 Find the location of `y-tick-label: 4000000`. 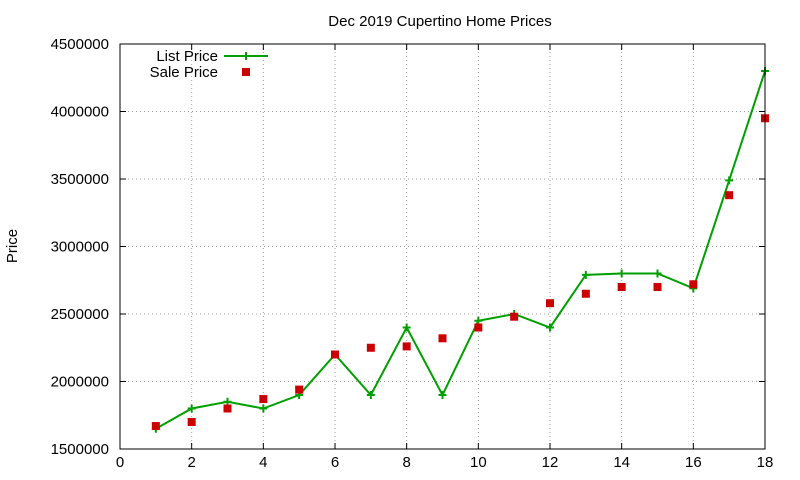

y-tick-label: 4000000 is located at coordinates (80, 112).